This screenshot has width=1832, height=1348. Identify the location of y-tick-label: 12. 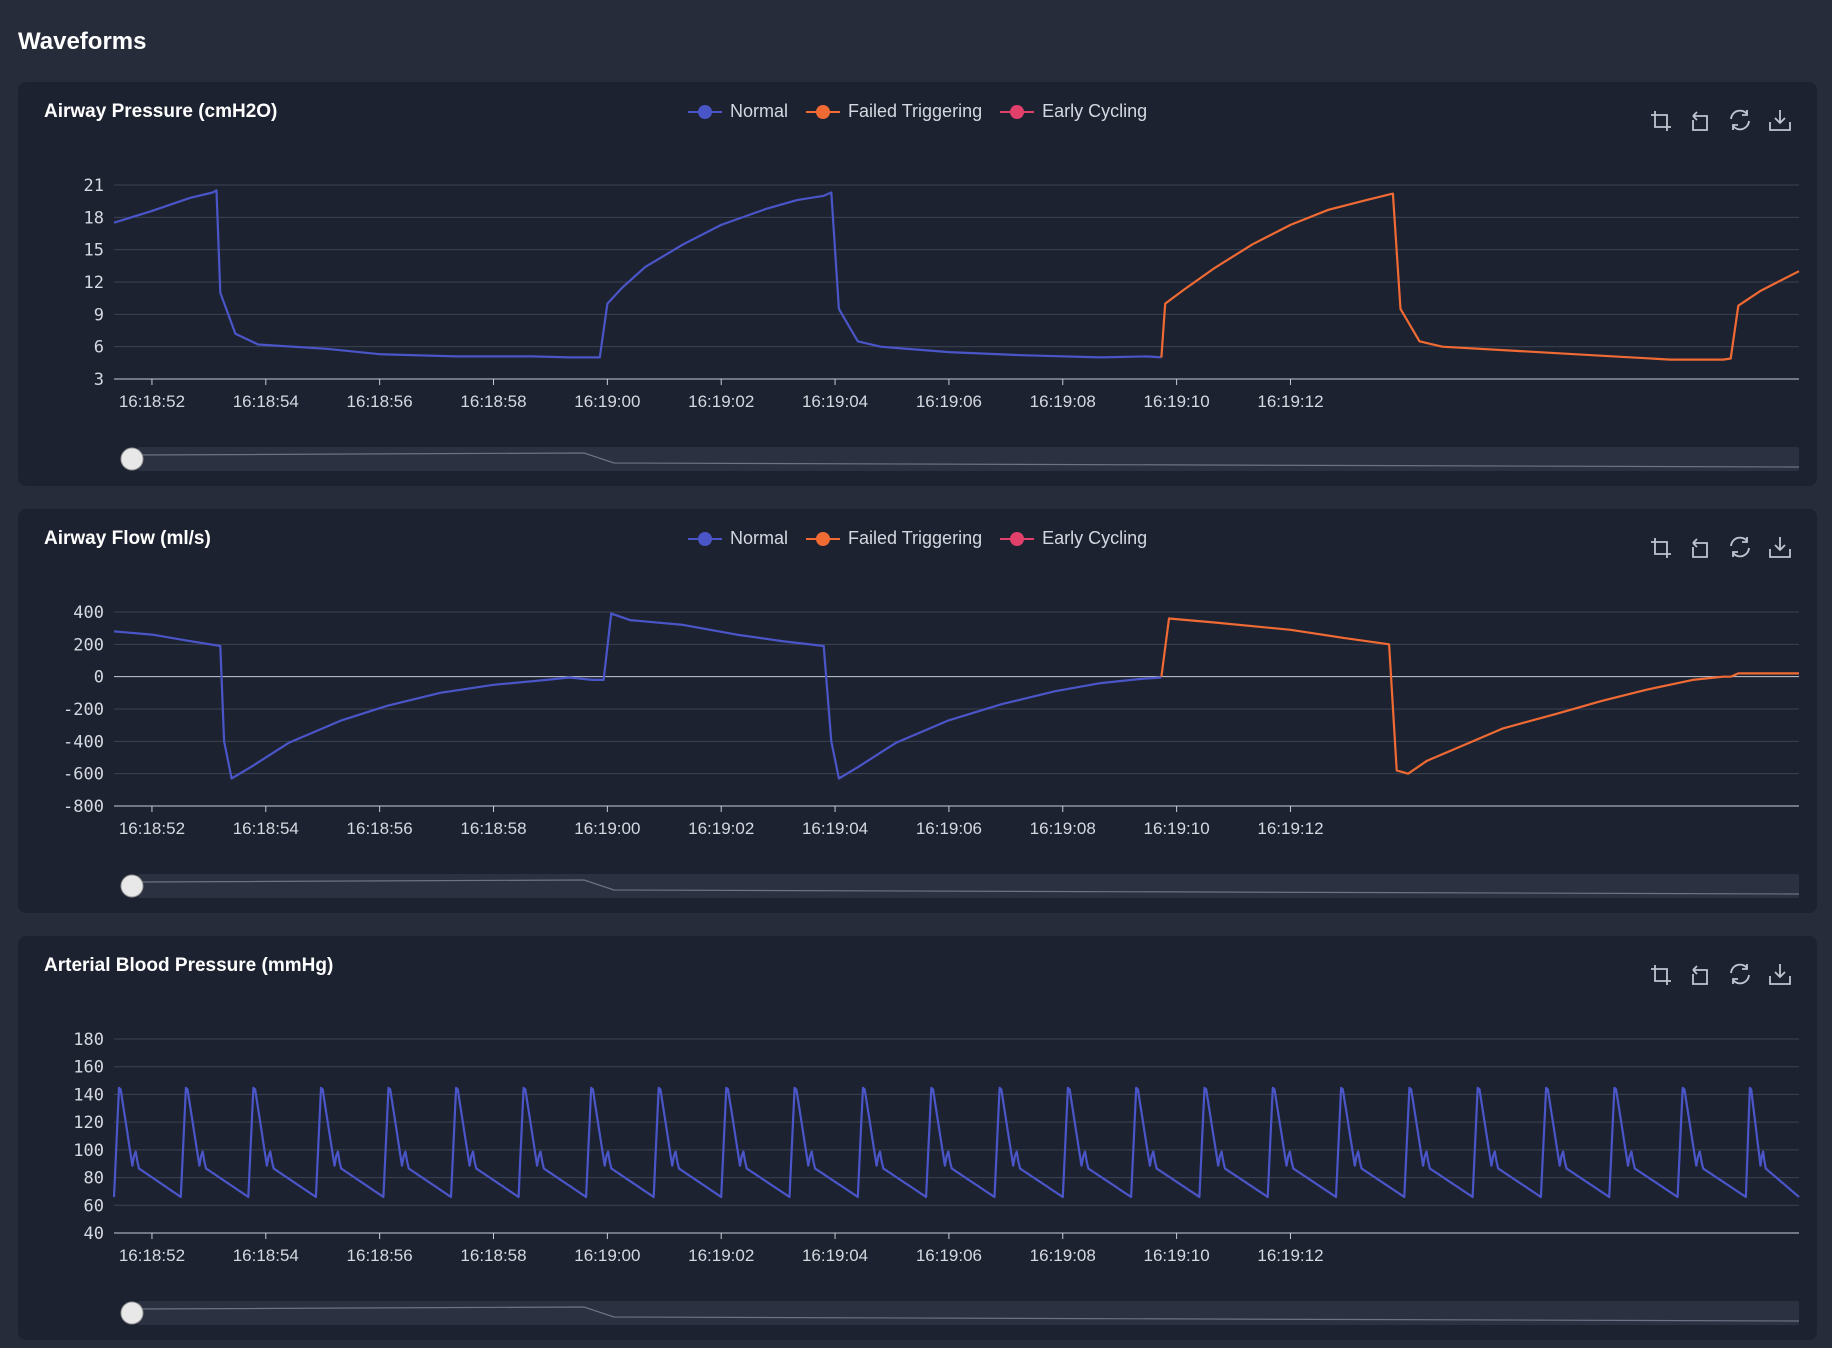
(94, 283).